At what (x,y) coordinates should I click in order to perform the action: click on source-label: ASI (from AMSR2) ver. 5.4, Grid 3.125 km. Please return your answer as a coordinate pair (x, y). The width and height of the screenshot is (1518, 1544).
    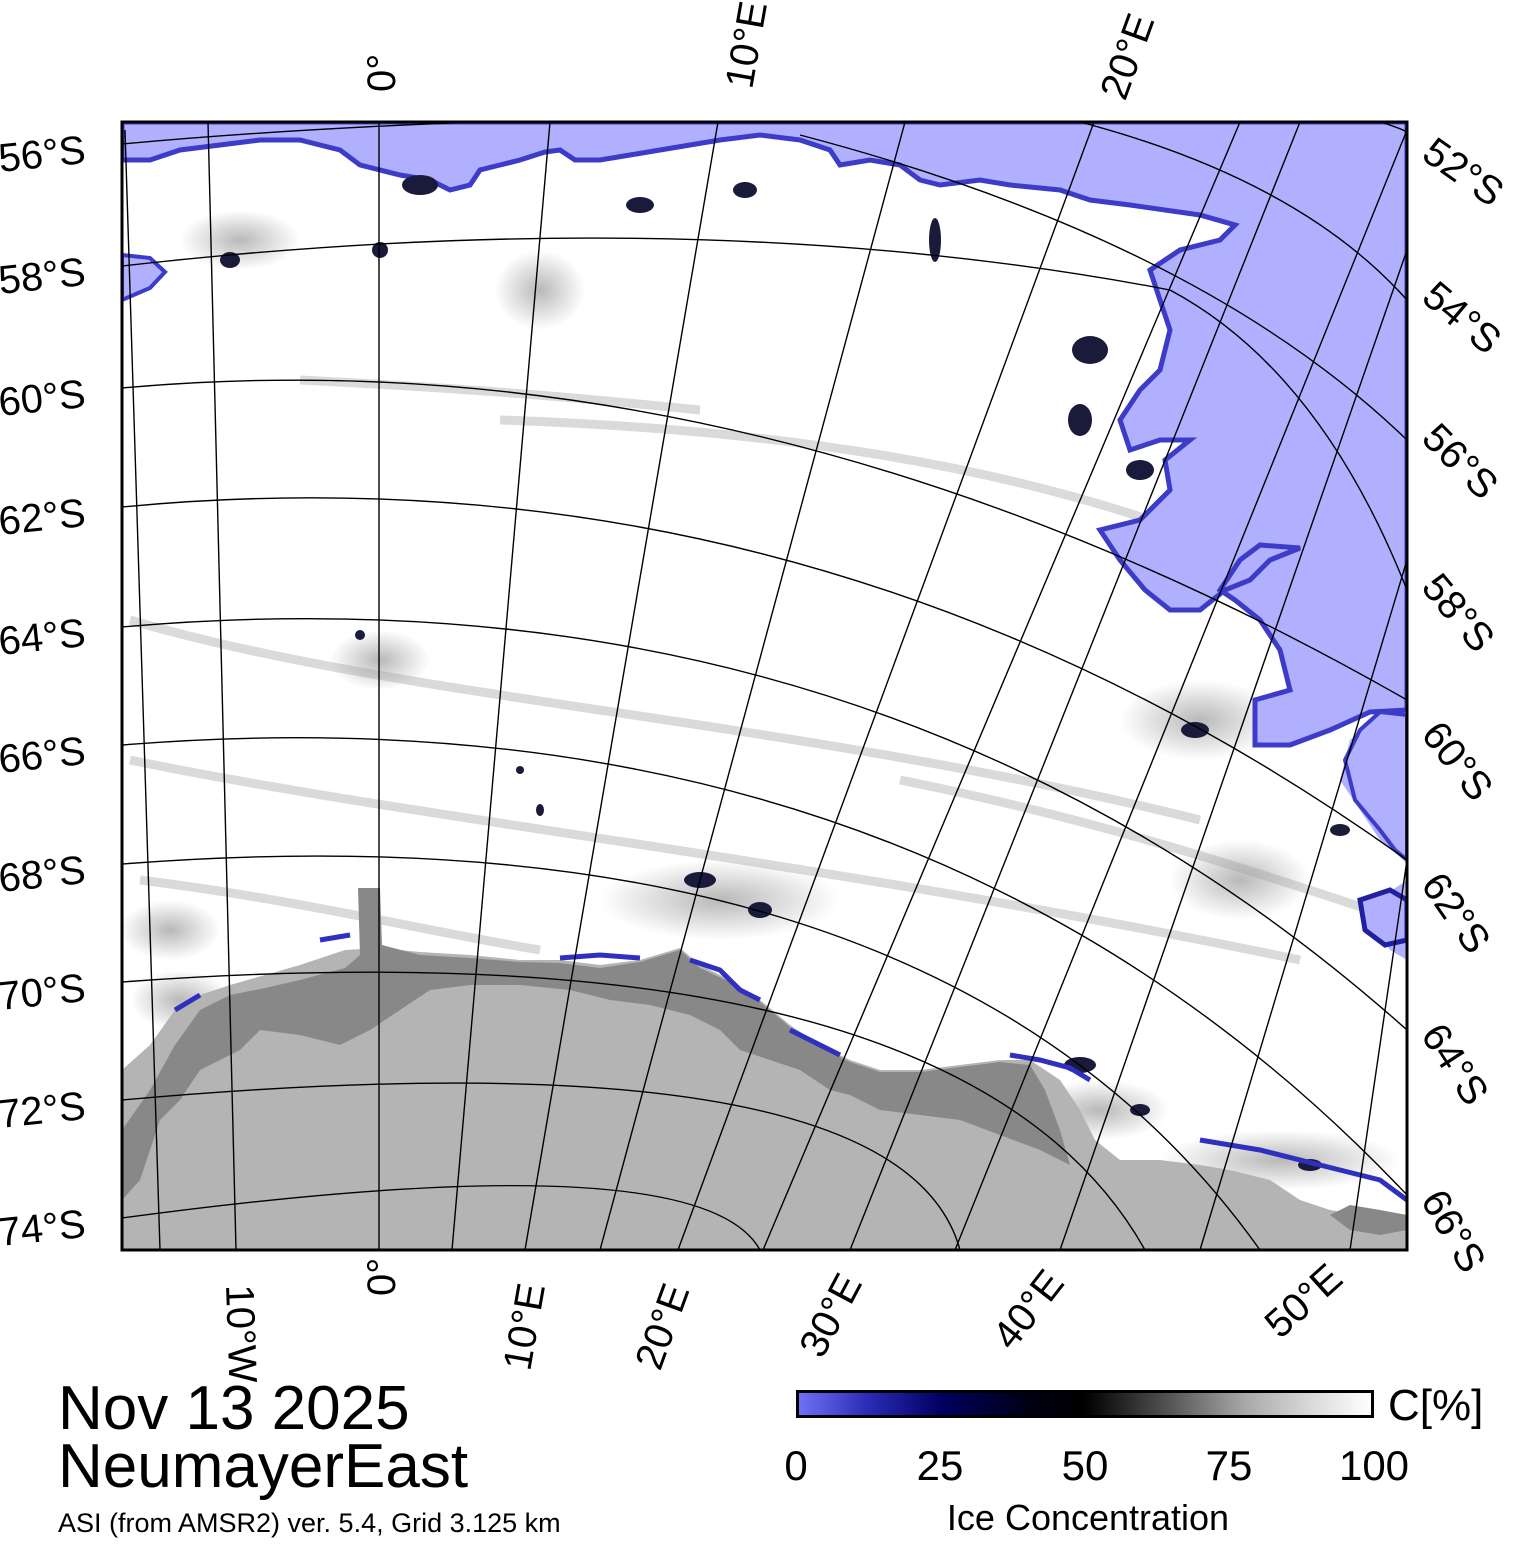
    Looking at the image, I should click on (309, 1523).